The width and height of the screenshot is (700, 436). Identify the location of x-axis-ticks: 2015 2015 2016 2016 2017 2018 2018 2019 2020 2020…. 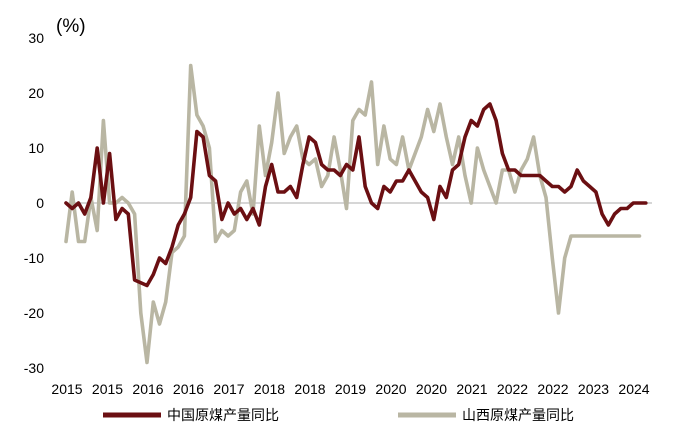
(350, 389).